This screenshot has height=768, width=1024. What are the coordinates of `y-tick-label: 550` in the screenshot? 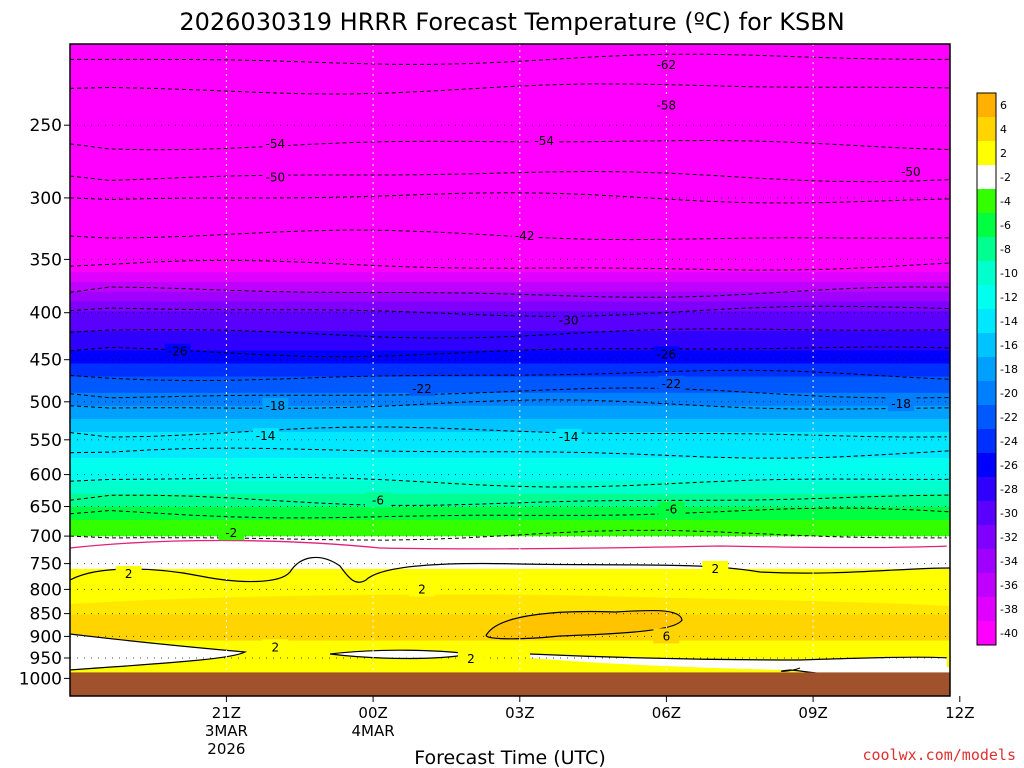 It's located at (46, 441).